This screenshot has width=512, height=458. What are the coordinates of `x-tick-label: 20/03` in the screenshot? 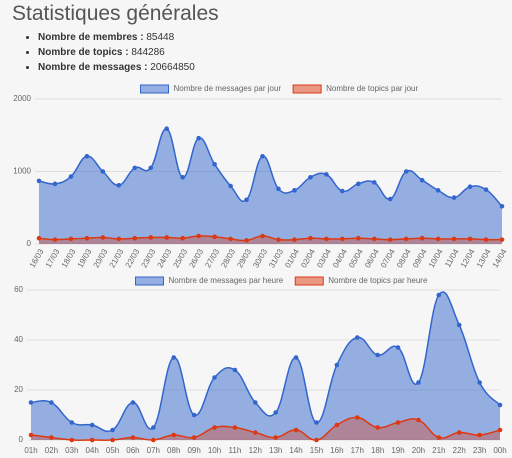 It's located at (101, 258).